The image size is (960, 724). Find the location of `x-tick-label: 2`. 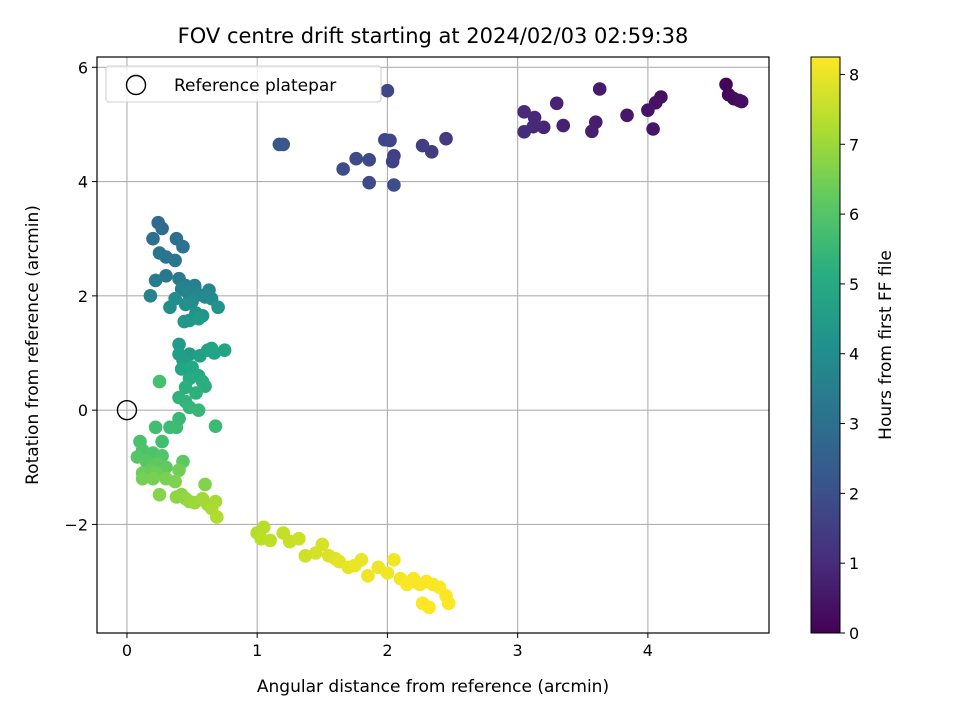

x-tick-label: 2 is located at coordinates (387, 650).